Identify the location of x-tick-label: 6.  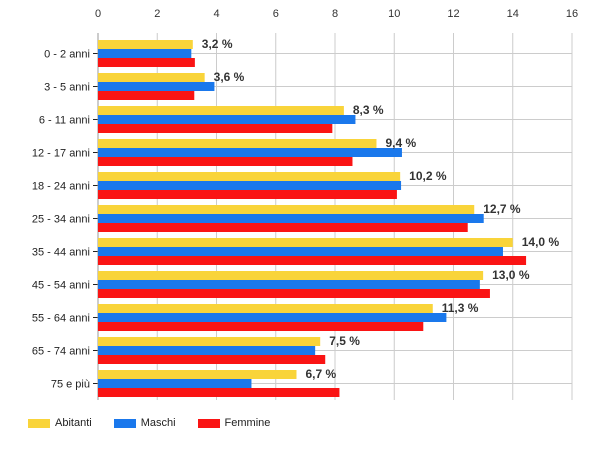
(276, 14).